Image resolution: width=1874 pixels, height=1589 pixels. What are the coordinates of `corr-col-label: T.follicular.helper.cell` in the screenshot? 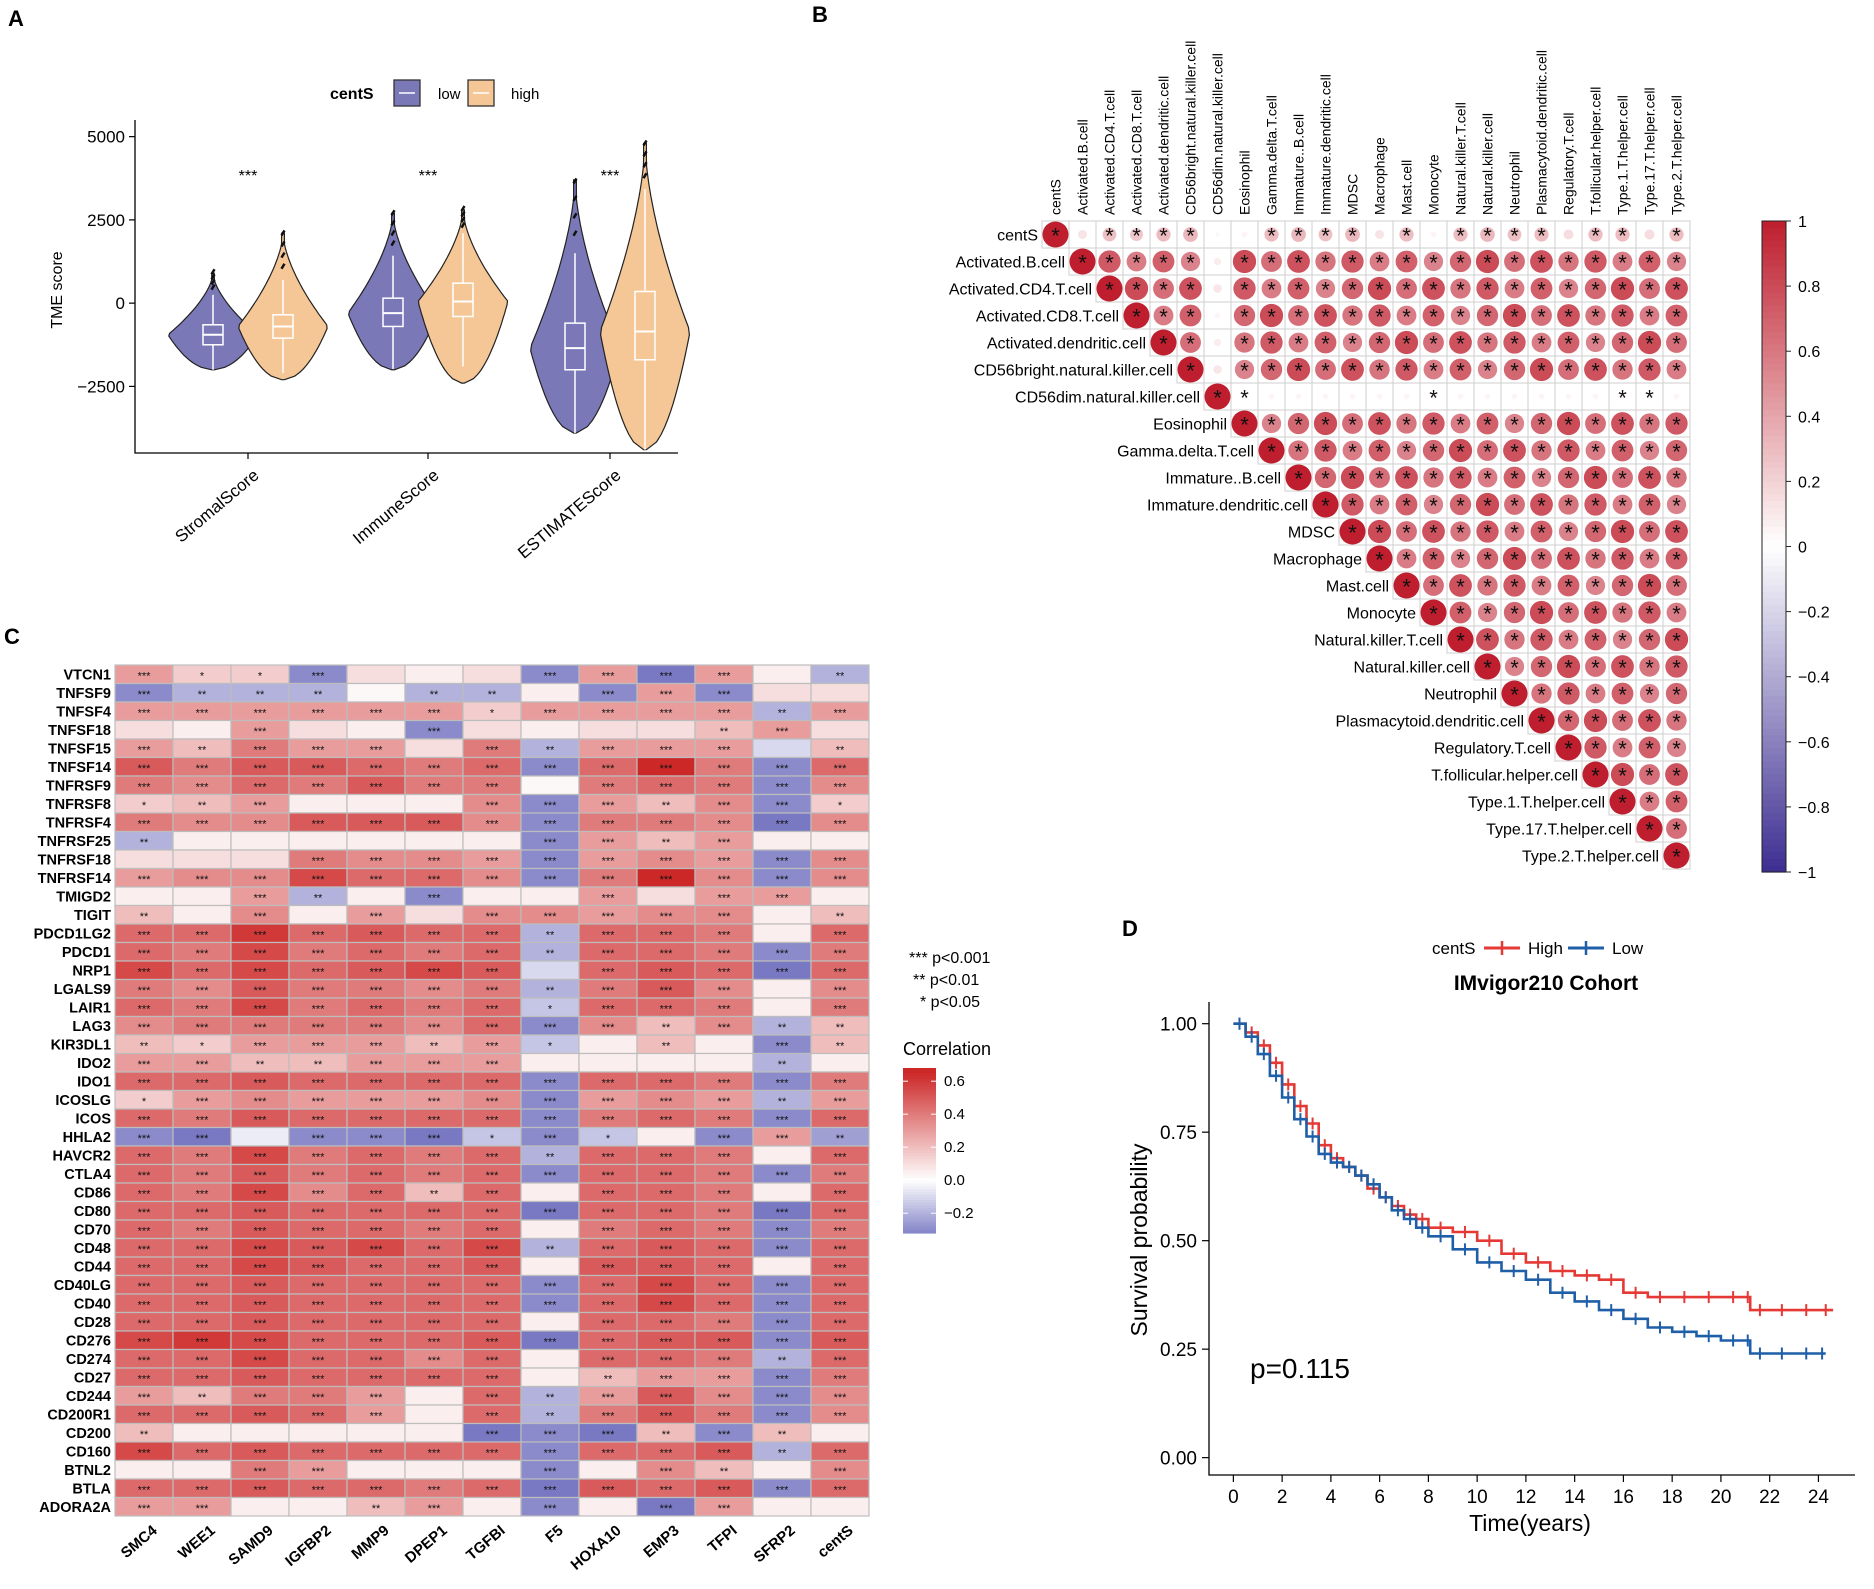 It's located at (1596, 151).